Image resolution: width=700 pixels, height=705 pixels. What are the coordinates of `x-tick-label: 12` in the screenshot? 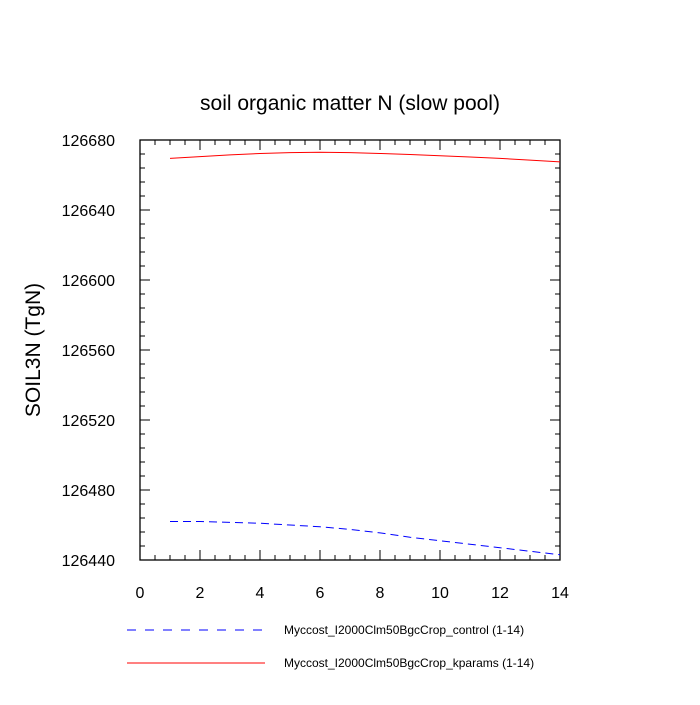 It's located at (500, 593).